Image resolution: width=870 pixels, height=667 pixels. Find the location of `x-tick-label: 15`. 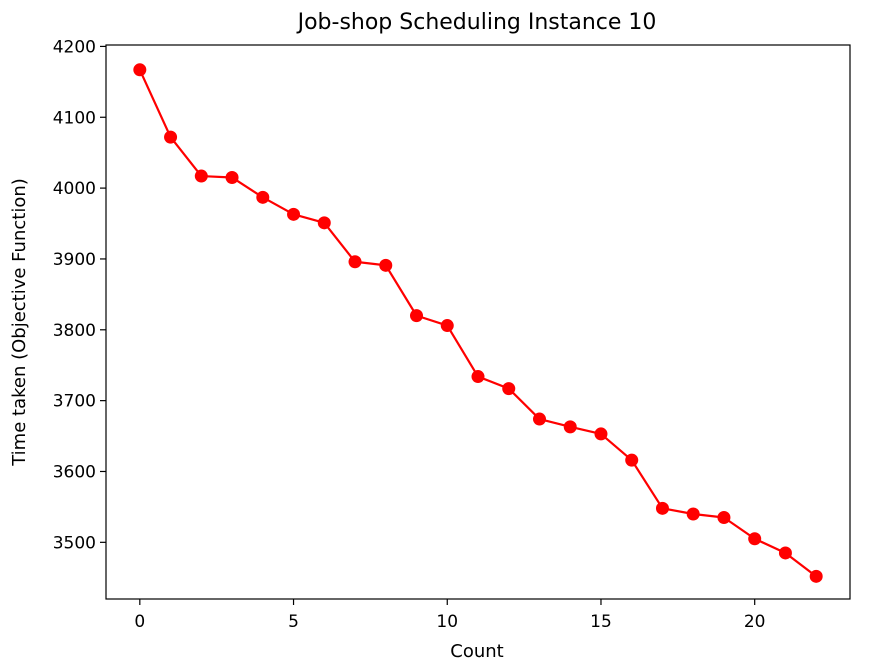

x-tick-label: 15 is located at coordinates (601, 622).